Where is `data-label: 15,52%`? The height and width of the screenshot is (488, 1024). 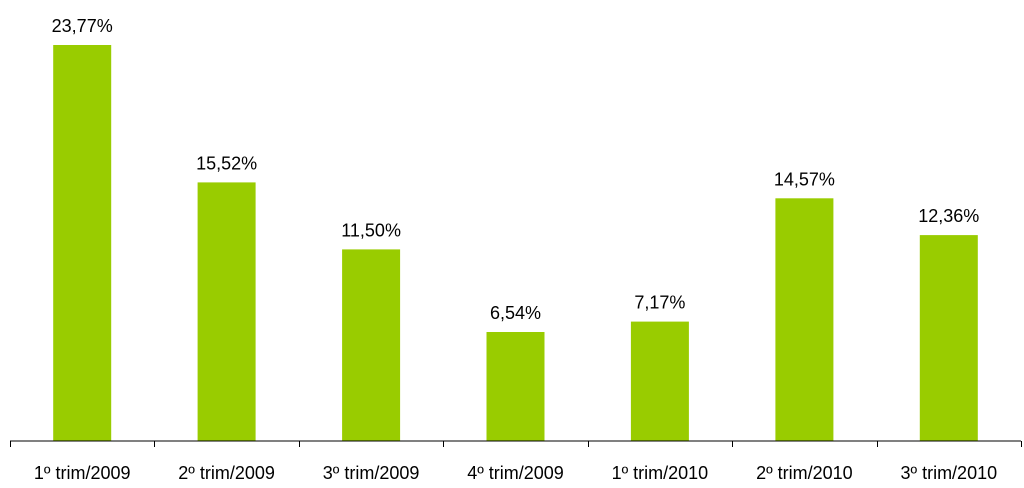
data-label: 15,52% is located at coordinates (226, 163).